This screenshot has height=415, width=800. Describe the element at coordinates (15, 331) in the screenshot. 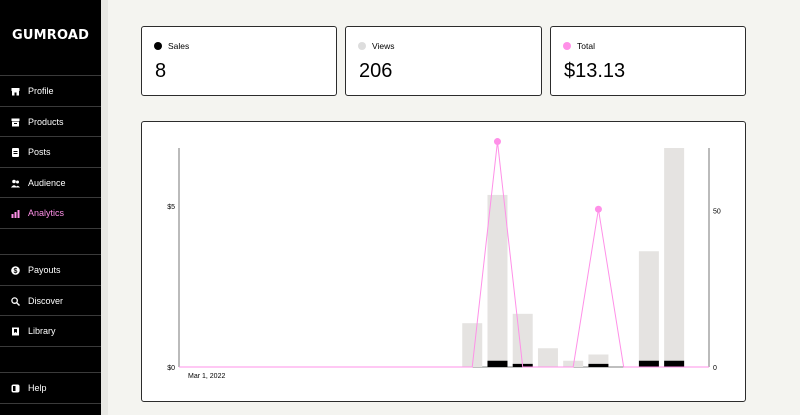

I see `bookmark-icon` at that location.